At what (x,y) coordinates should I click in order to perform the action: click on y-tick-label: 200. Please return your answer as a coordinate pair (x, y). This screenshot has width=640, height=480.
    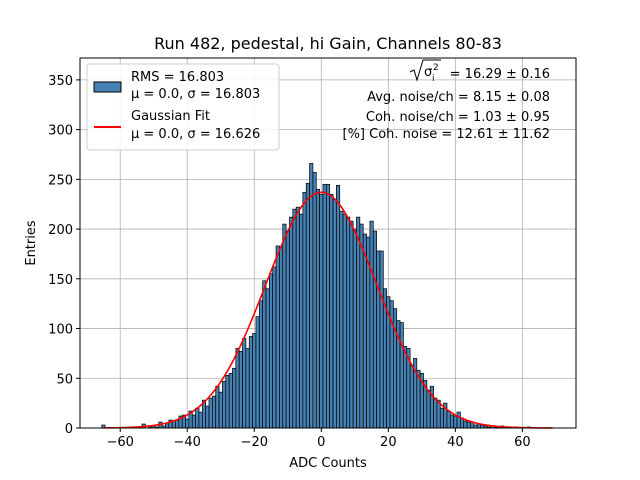
    Looking at the image, I should click on (60, 230).